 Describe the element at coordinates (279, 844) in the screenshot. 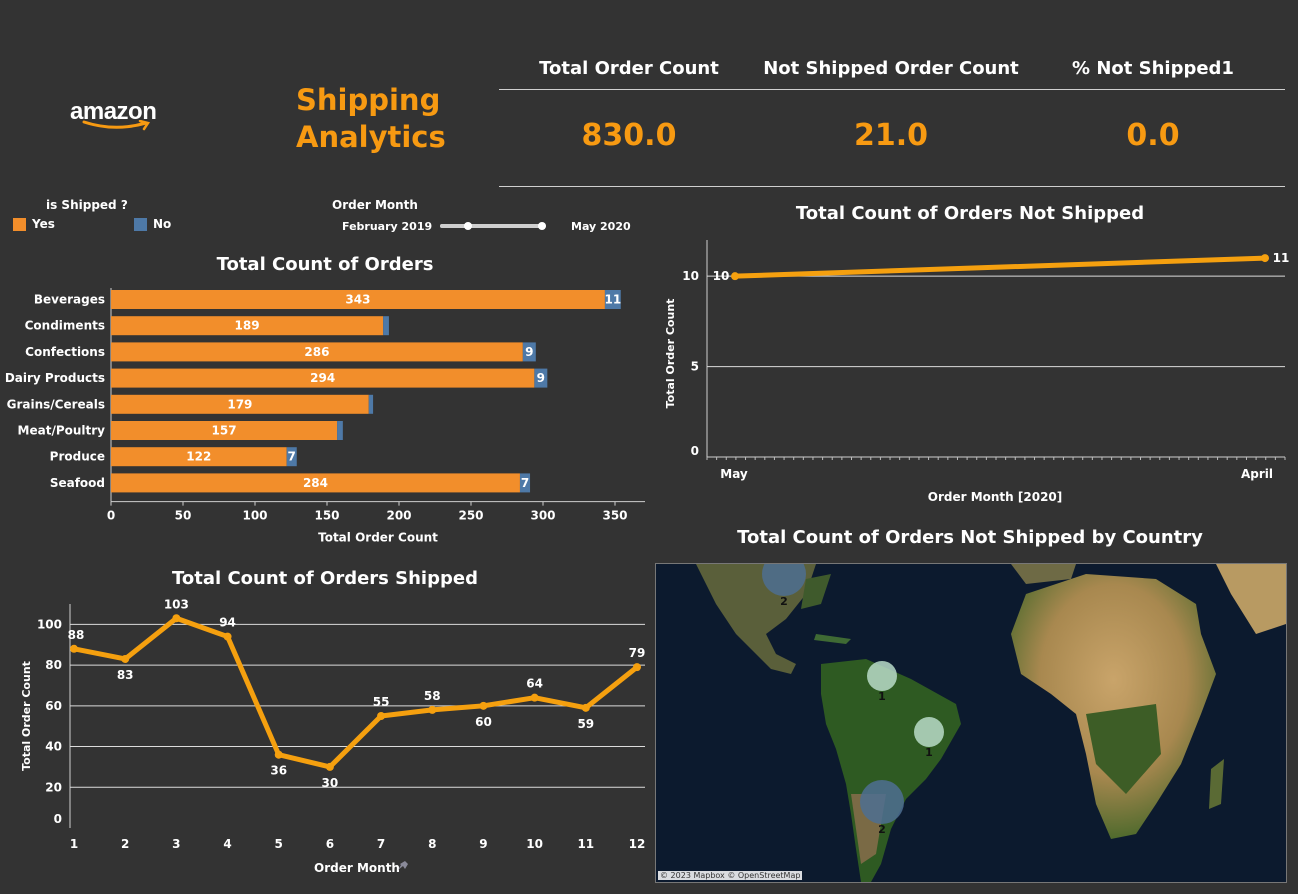

I see `shipped-x-tick-label: 5` at that location.